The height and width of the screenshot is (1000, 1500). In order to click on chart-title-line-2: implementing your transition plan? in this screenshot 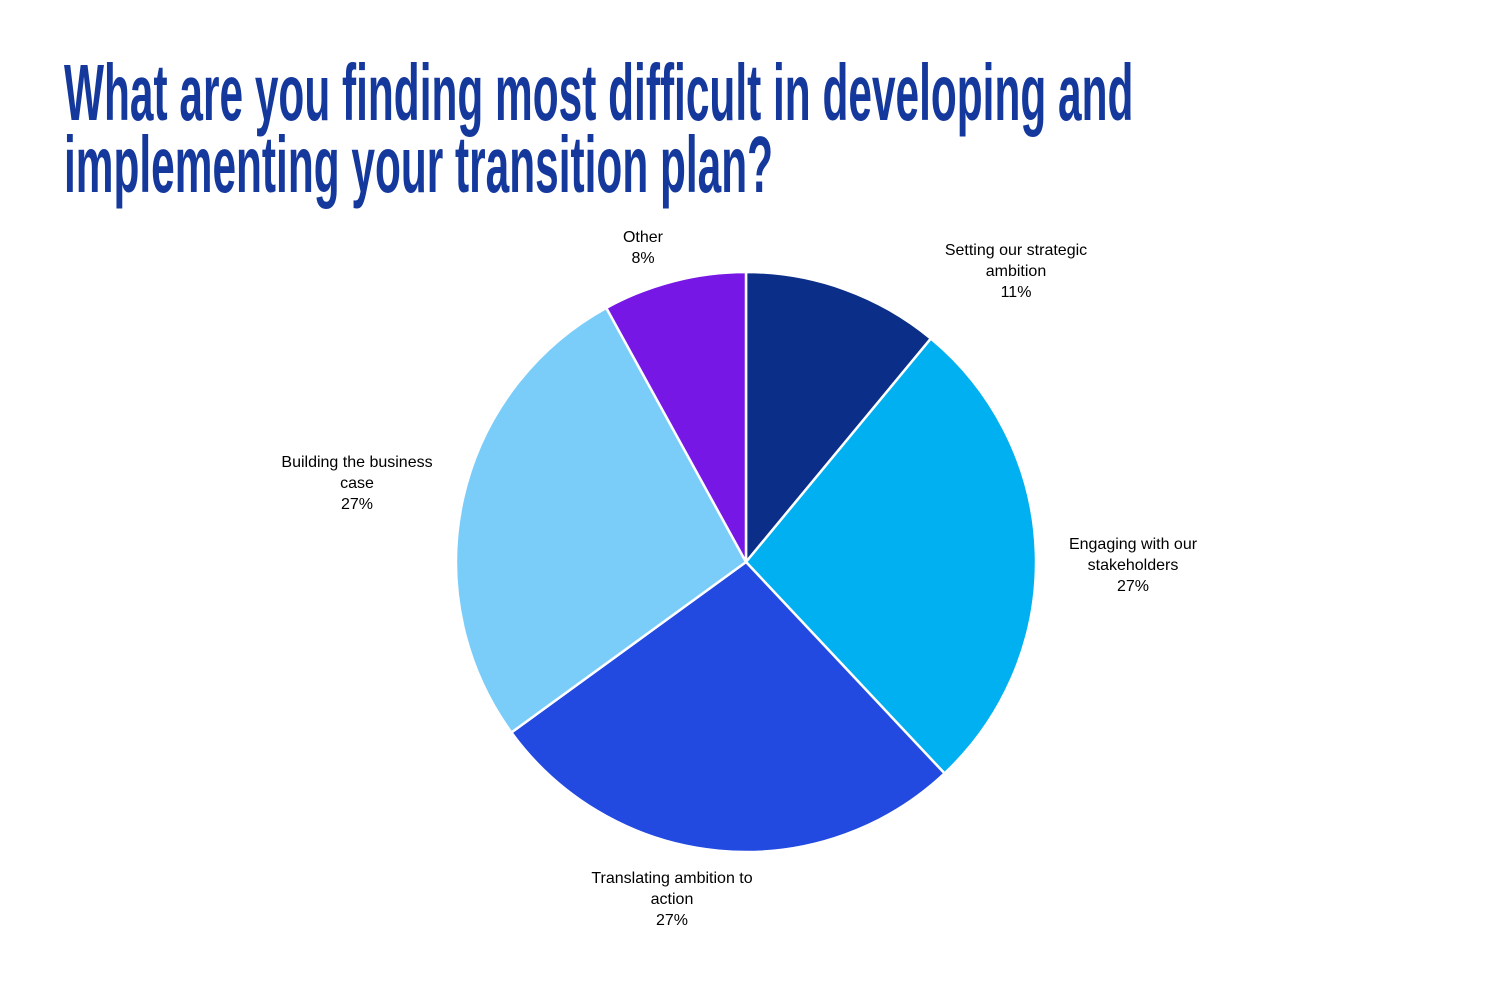, I will do `click(419, 164)`.